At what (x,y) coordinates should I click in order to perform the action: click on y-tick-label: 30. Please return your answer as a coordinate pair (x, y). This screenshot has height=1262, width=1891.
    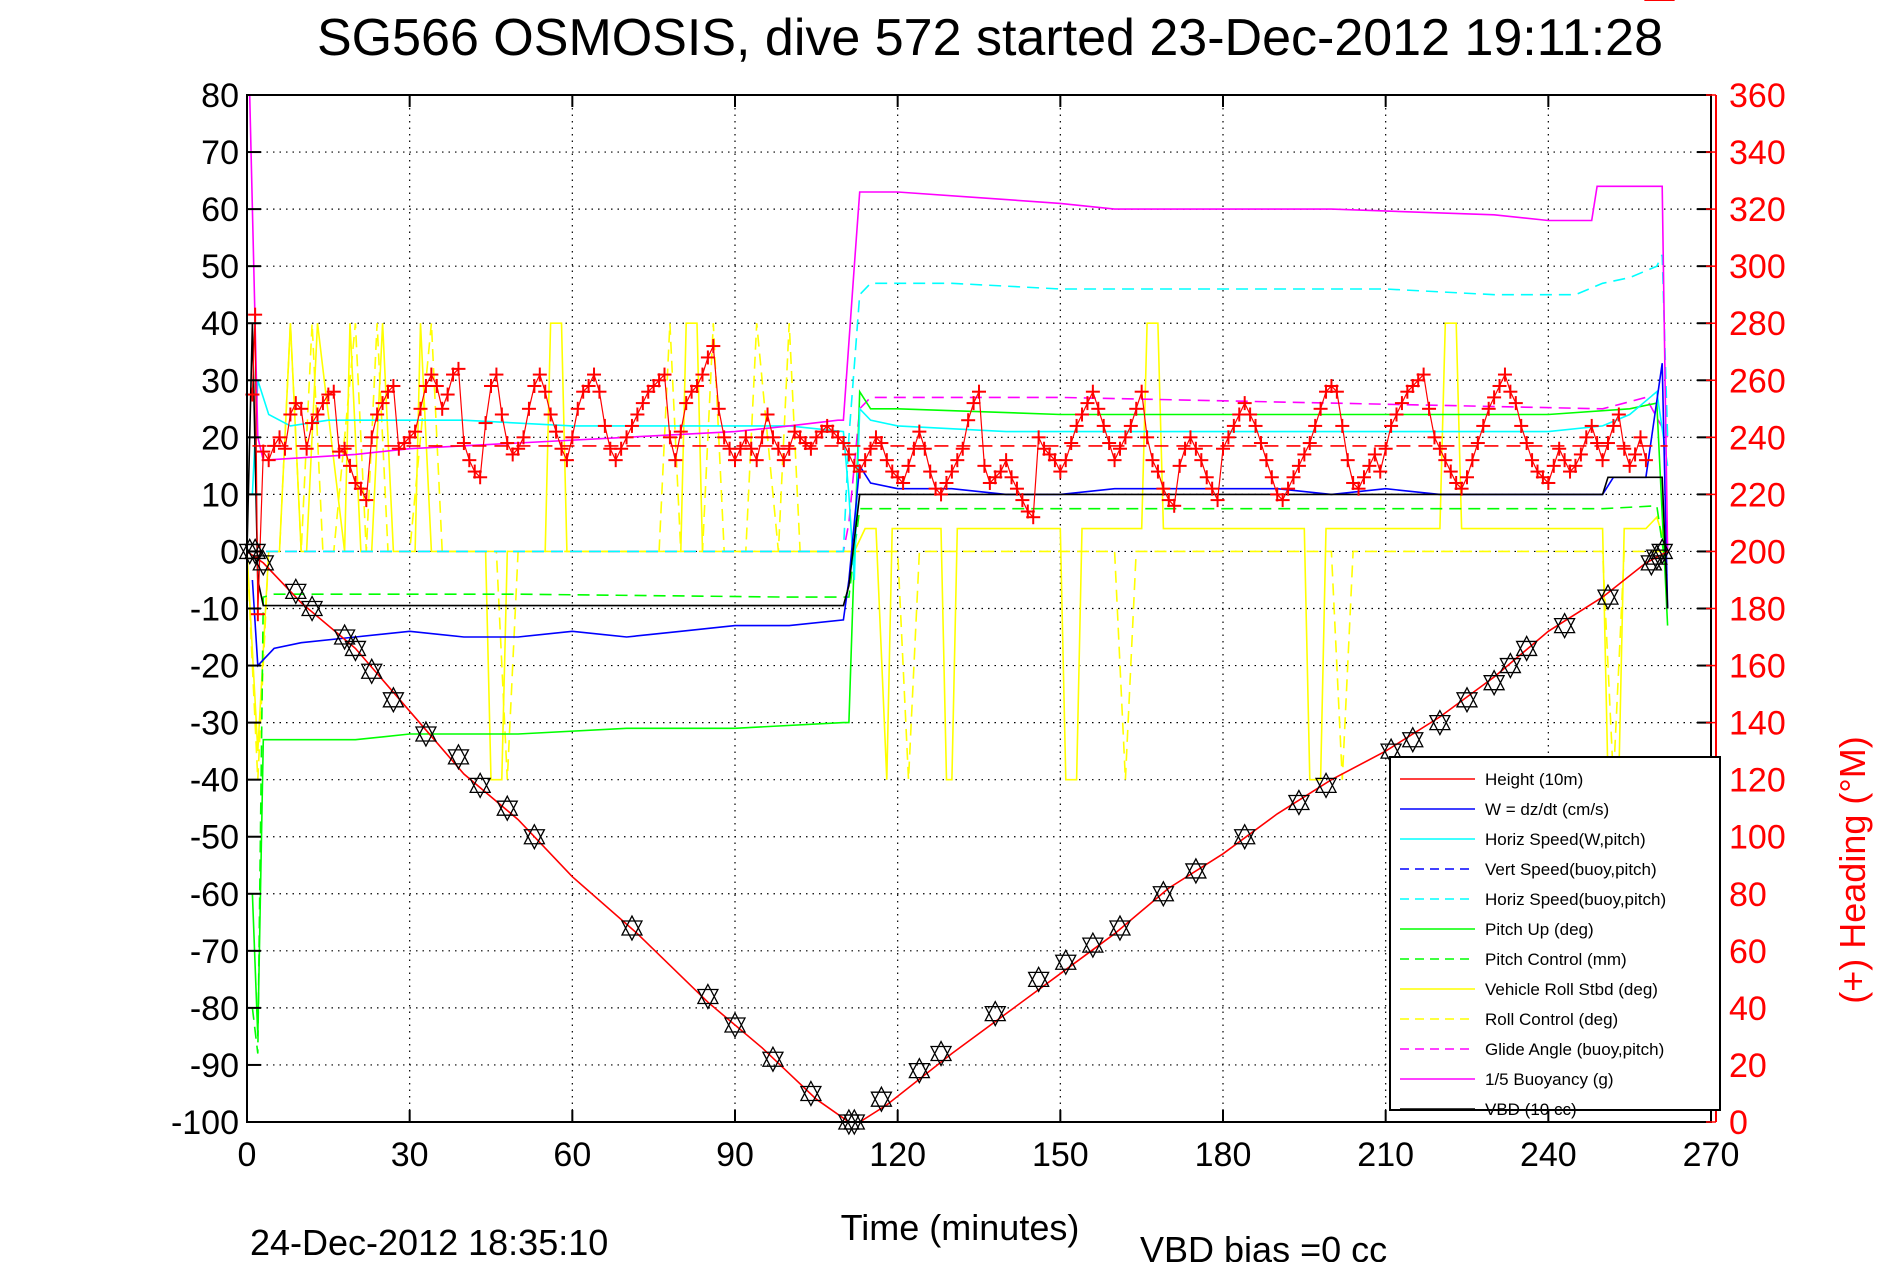
    Looking at the image, I should click on (220, 381).